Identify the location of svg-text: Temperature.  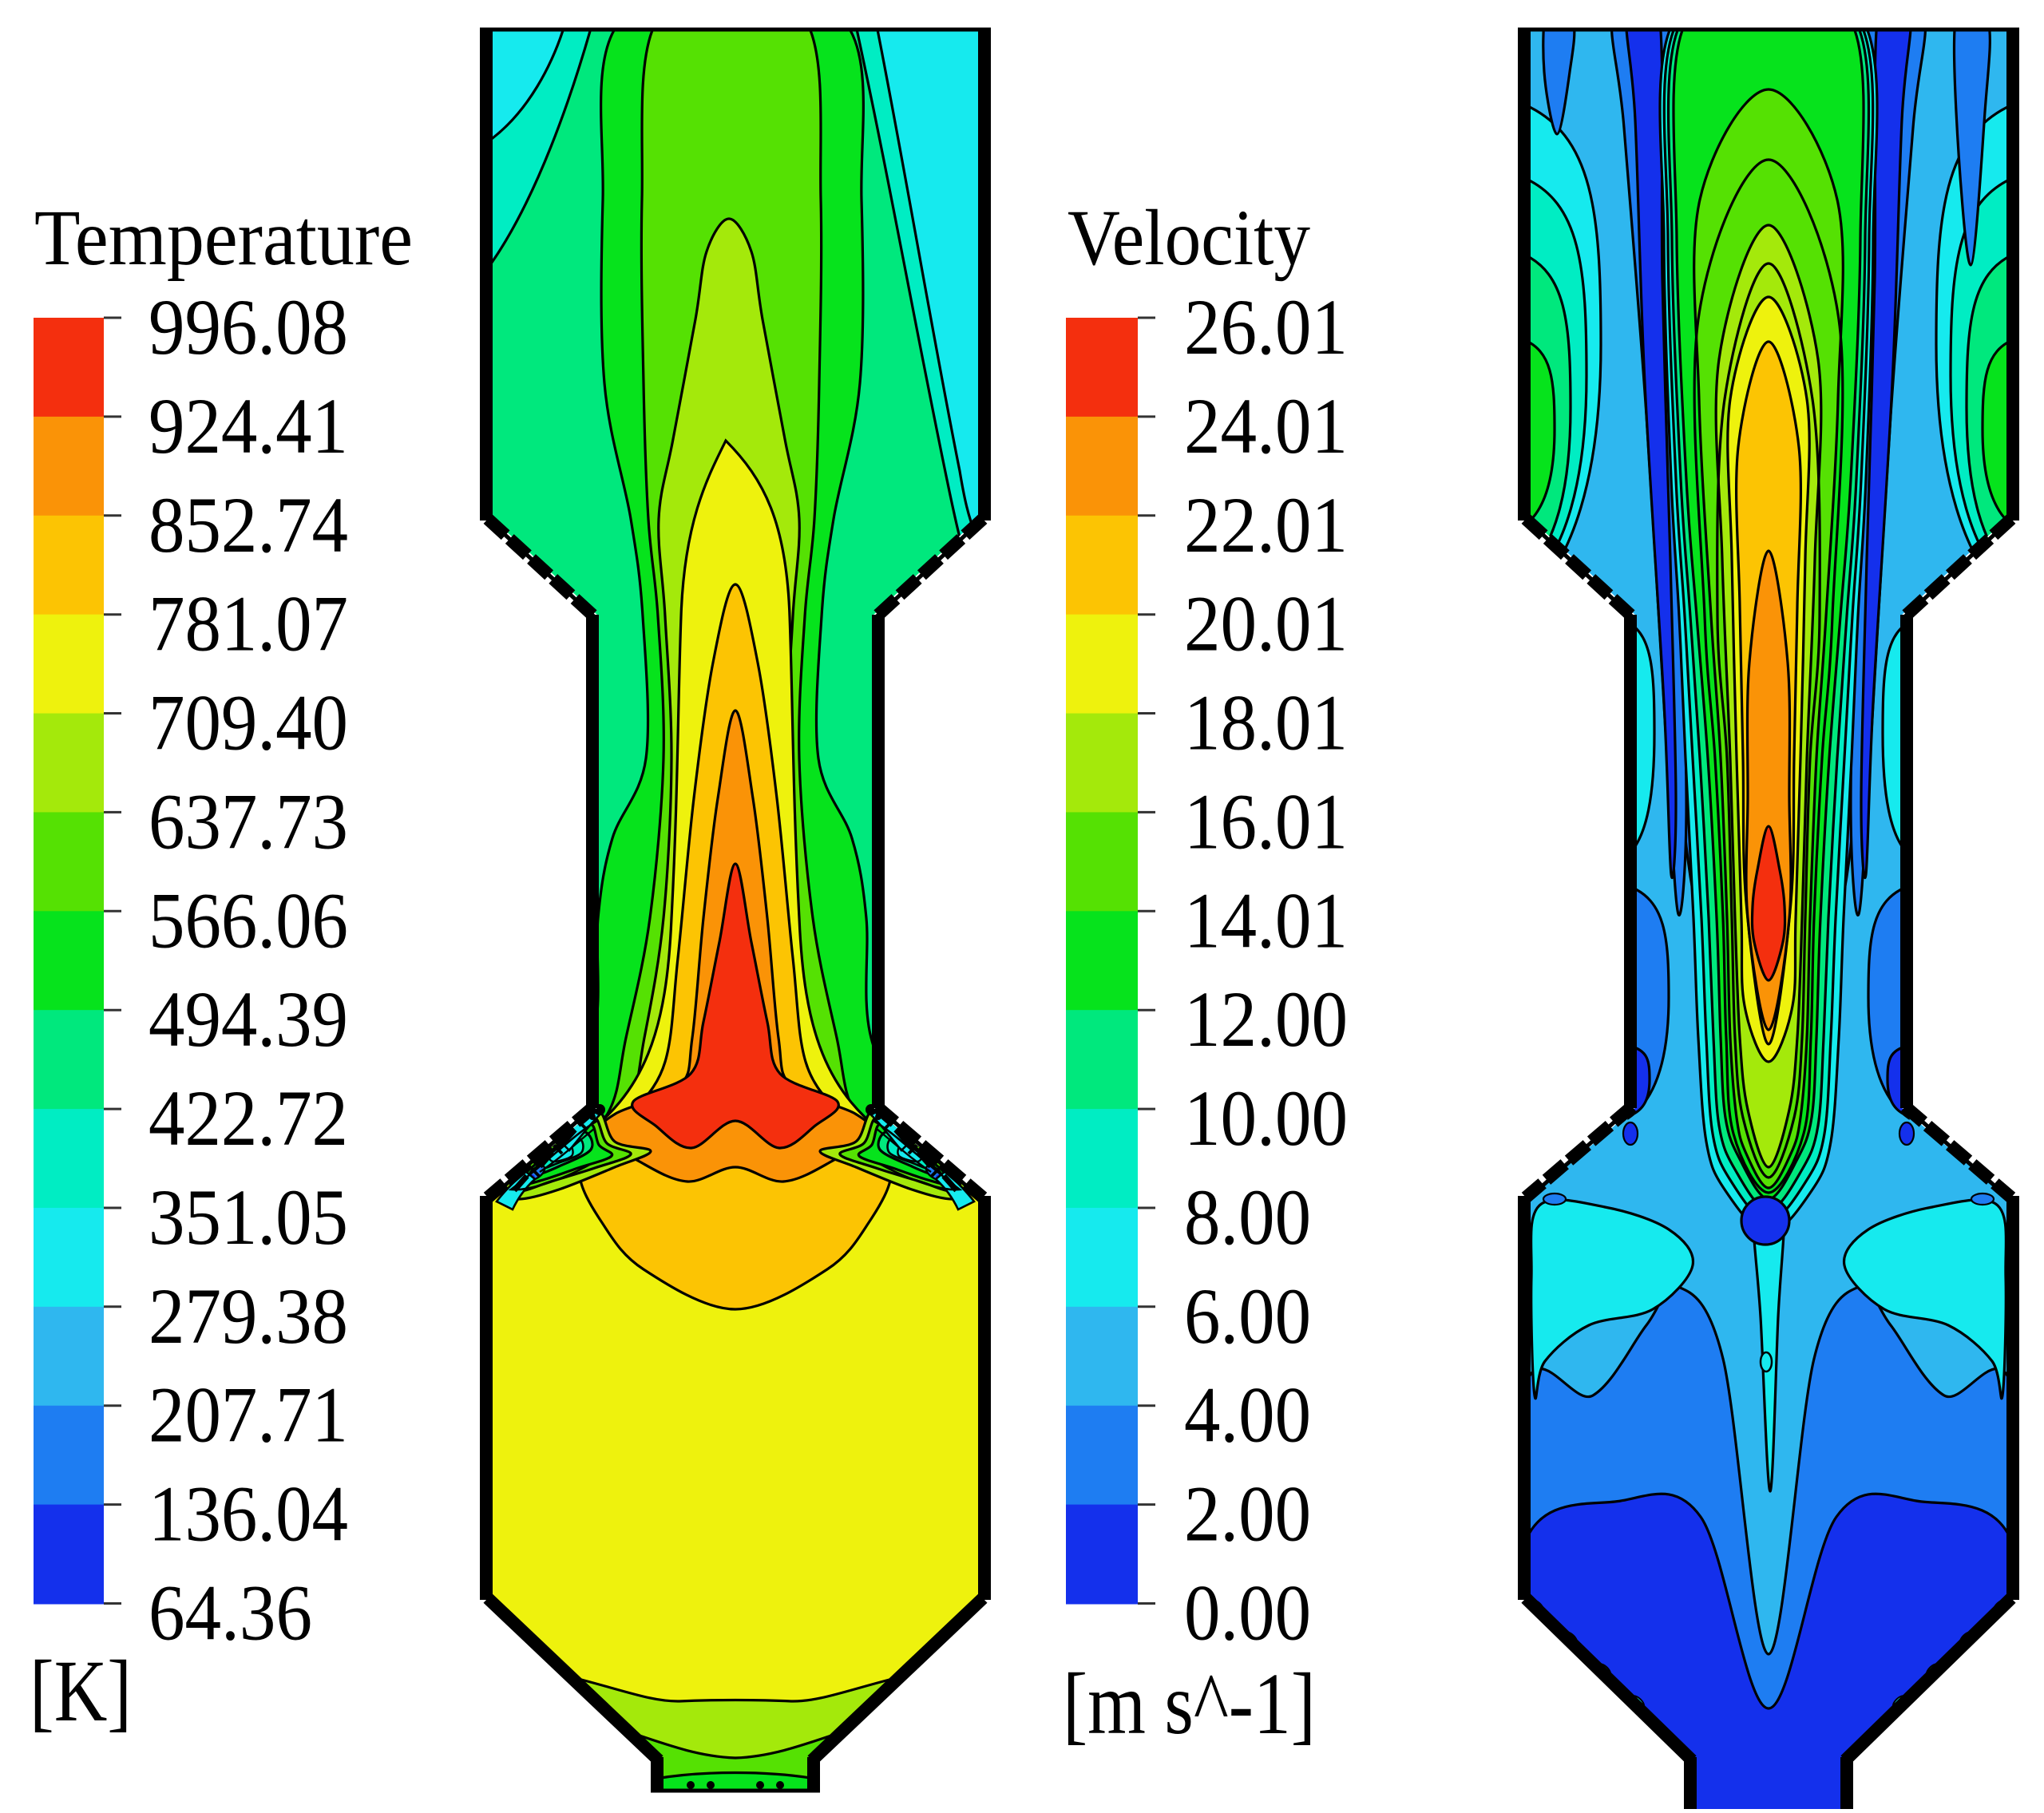
(223, 237).